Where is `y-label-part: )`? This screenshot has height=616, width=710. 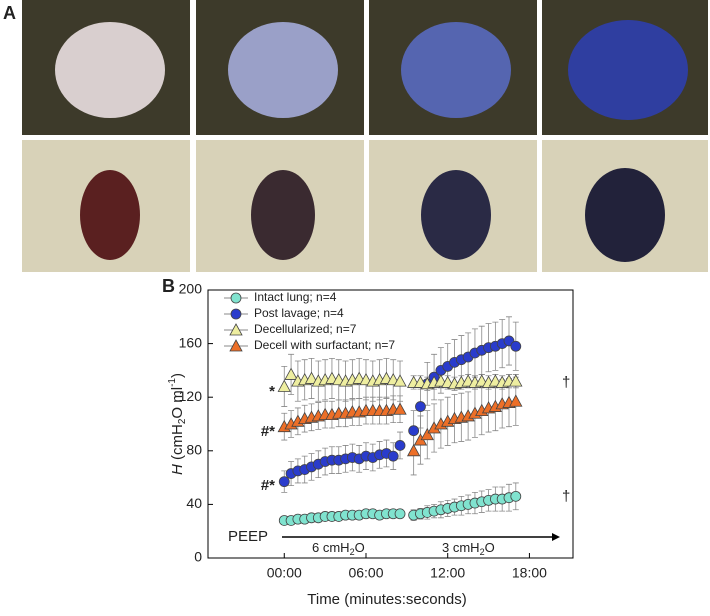 y-label-part: ) is located at coordinates (177, 375).